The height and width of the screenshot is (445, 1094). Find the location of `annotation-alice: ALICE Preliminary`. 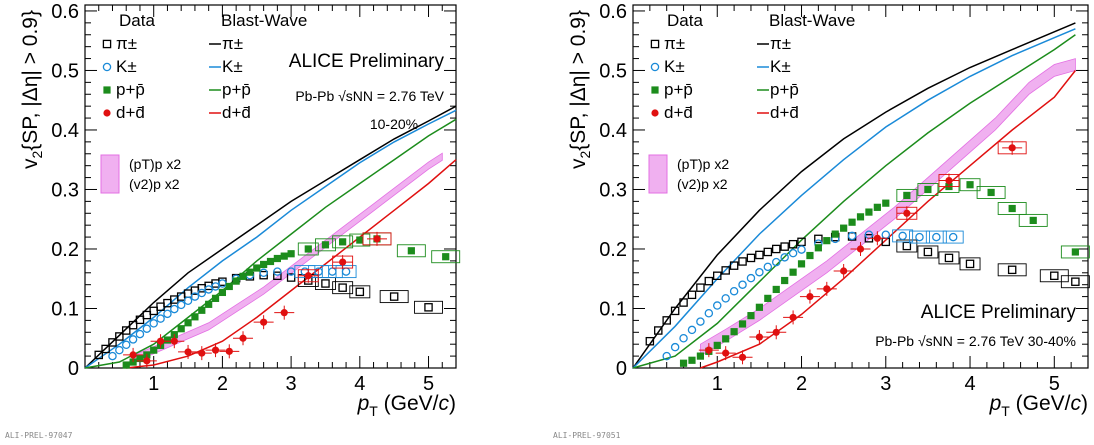

annotation-alice: ALICE Preliminary is located at coordinates (999, 312).